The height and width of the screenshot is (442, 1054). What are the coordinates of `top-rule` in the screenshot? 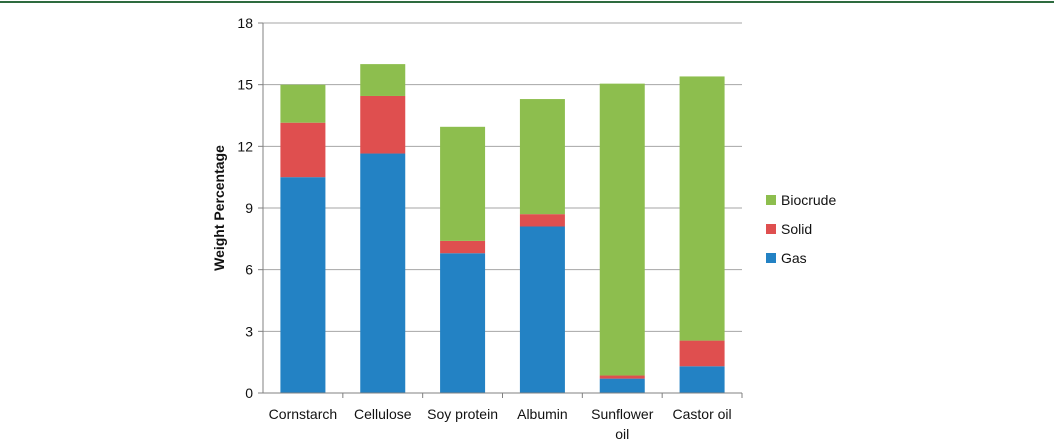 It's located at (527, 2).